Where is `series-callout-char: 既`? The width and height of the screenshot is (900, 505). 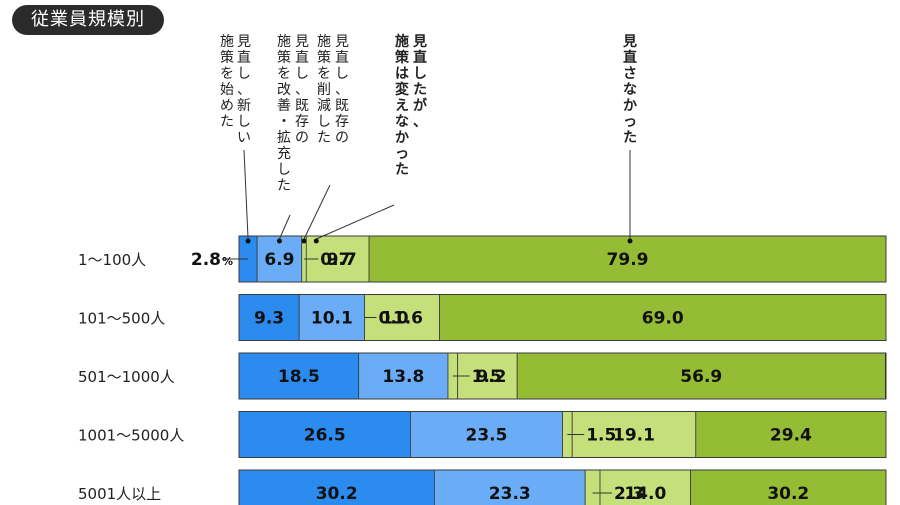 series-callout-char: 既 is located at coordinates (302, 106).